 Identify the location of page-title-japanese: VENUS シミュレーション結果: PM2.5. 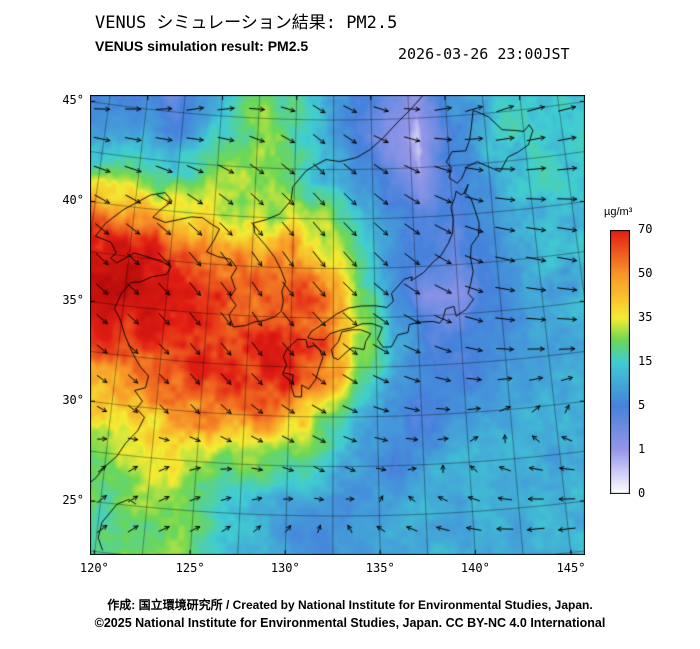
(246, 23).